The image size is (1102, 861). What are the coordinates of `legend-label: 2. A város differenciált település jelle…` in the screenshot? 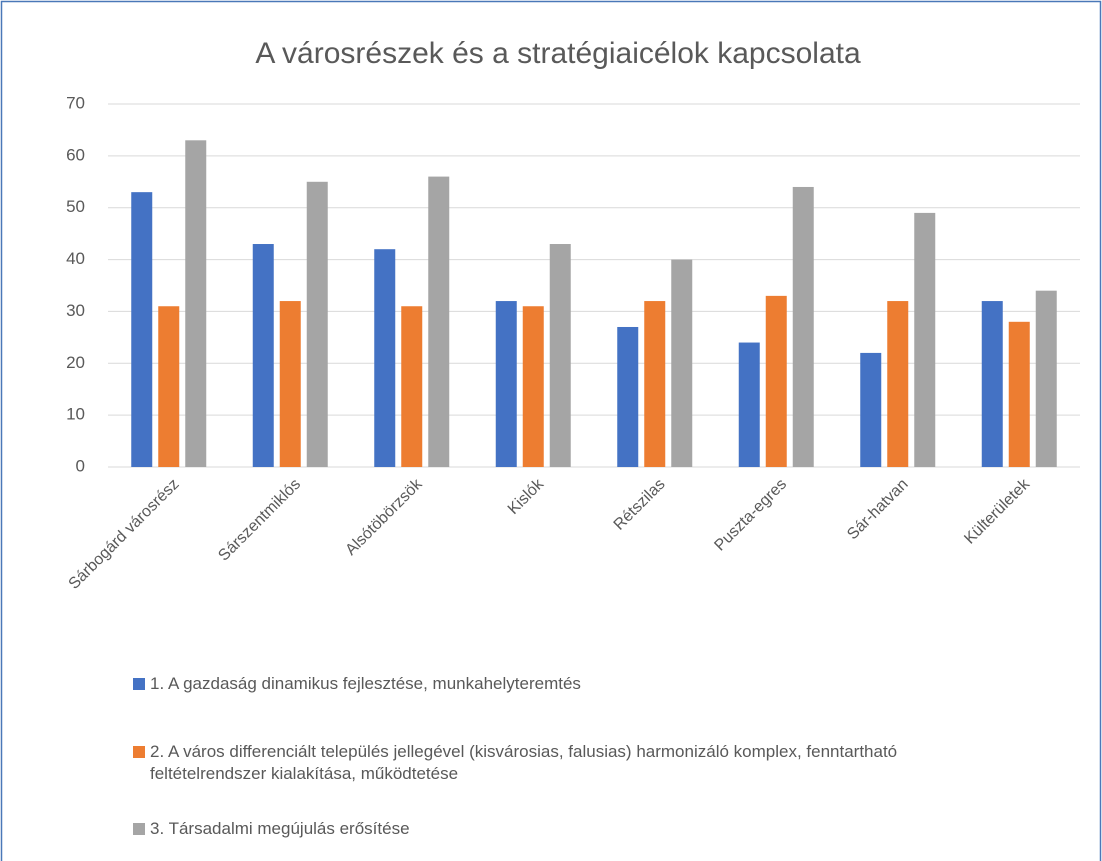 It's located at (524, 762).